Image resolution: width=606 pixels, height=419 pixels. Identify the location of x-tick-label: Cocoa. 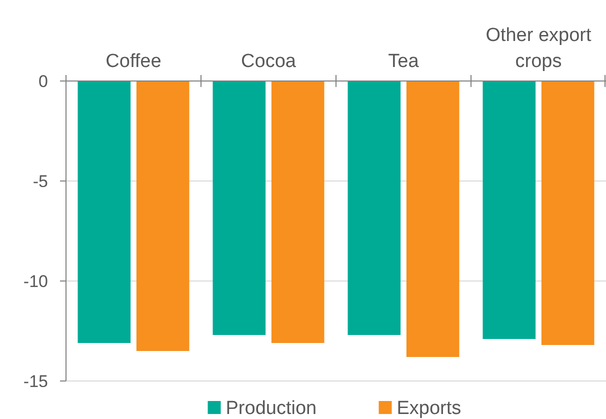
(268, 61).